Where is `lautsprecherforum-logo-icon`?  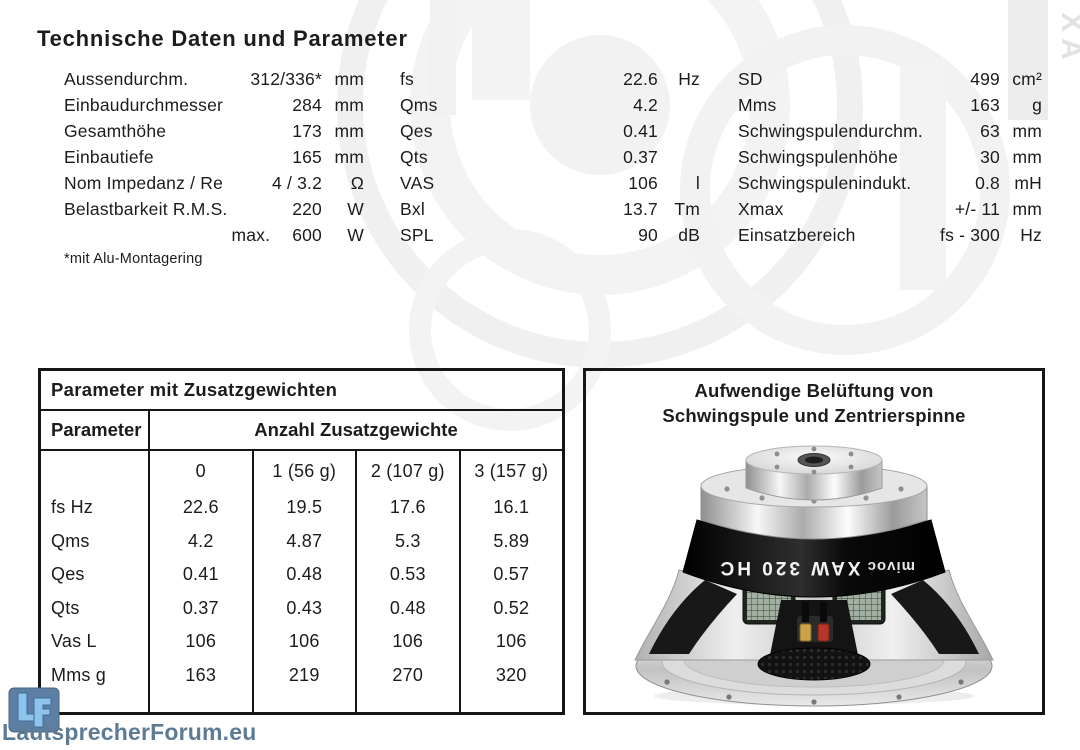
lautsprecherforum-logo-icon is located at coordinates (34, 710).